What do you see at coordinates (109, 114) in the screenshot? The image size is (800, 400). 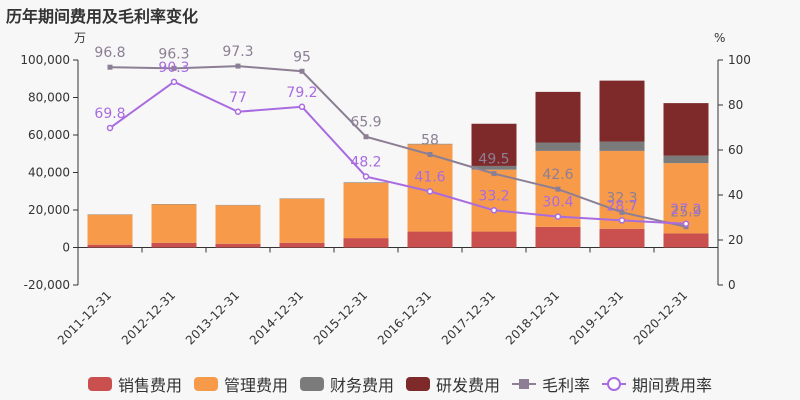 I see `data-label-period-expense: 69.8` at bounding box center [109, 114].